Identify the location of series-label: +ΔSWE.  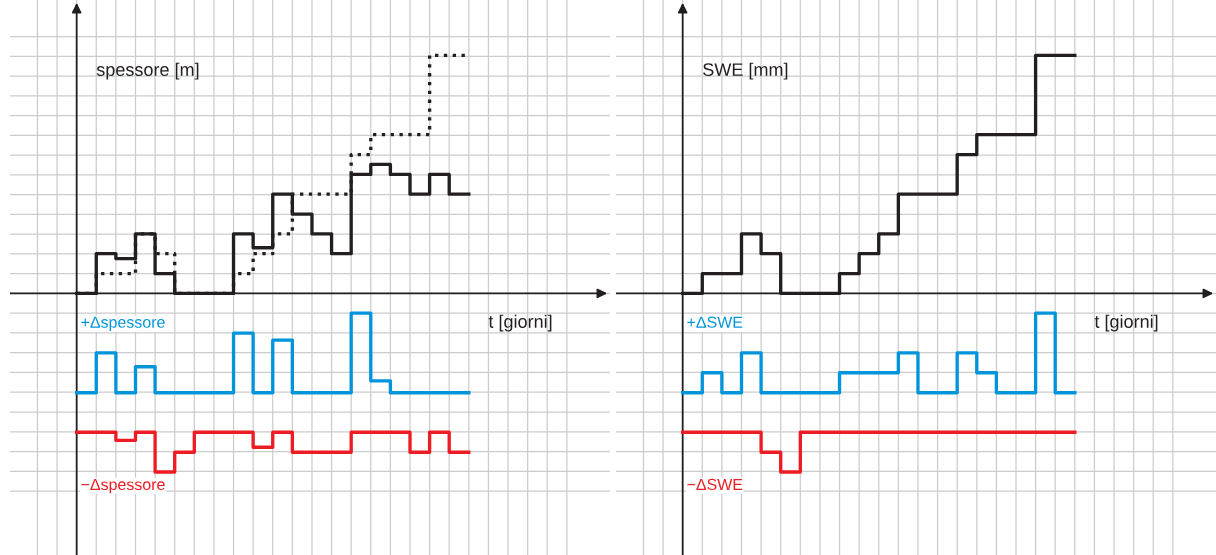
(715, 322).